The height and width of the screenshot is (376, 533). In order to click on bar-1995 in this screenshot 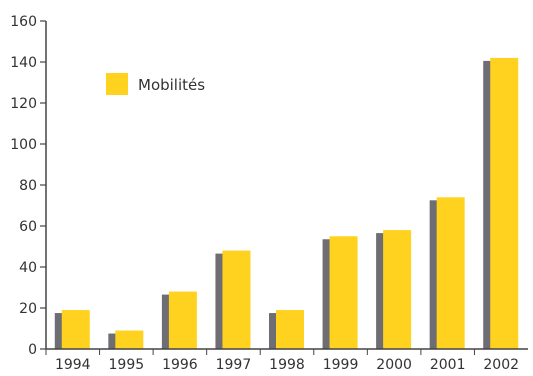, I will do `click(129, 339)`.